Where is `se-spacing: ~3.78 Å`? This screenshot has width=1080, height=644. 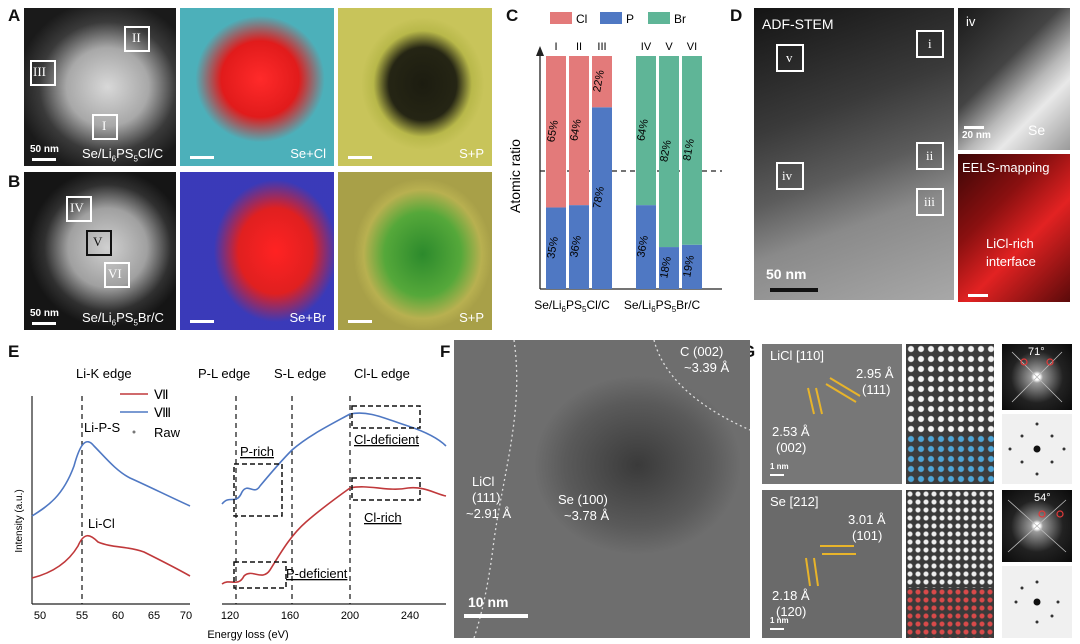
se-spacing: ~3.78 Å is located at coordinates (587, 515).